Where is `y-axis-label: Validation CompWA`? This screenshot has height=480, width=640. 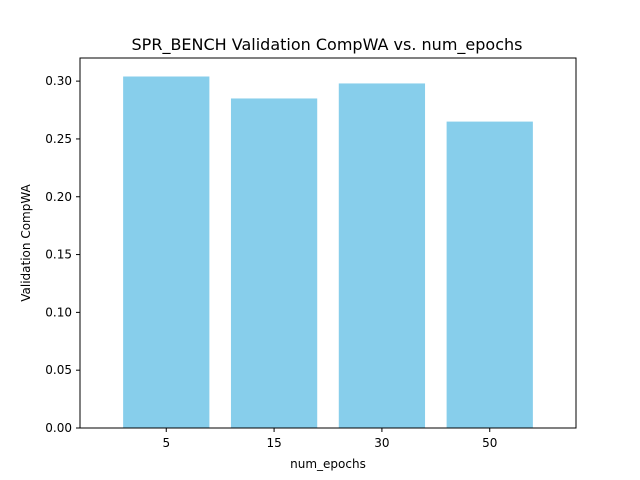 y-axis-label: Validation CompWA is located at coordinates (26, 242).